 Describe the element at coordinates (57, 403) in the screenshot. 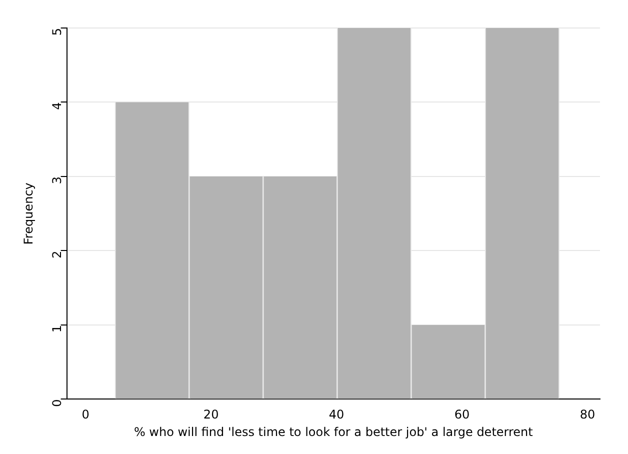

I see `y-tick-label: 0` at that location.